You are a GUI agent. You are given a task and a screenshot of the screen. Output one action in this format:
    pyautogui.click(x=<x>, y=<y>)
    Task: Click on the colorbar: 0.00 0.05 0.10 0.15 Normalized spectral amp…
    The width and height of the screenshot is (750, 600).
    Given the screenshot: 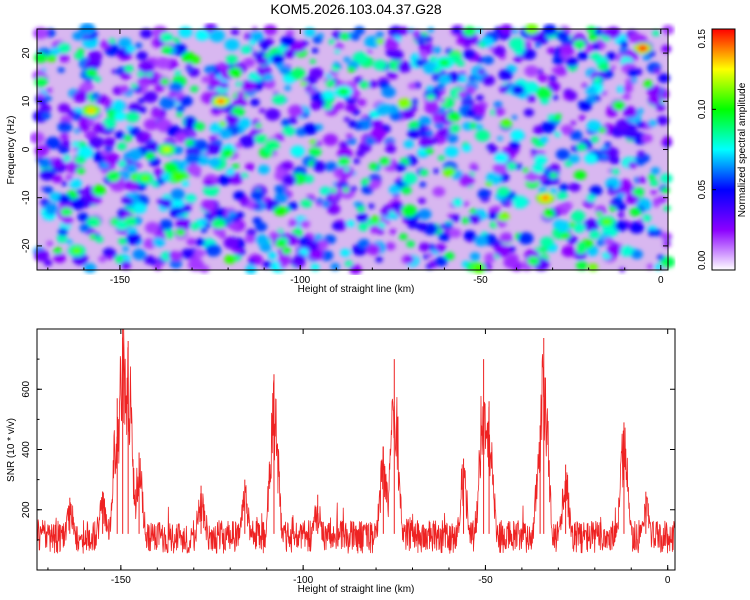 What is the action you would take?
    pyautogui.click(x=722, y=149)
    